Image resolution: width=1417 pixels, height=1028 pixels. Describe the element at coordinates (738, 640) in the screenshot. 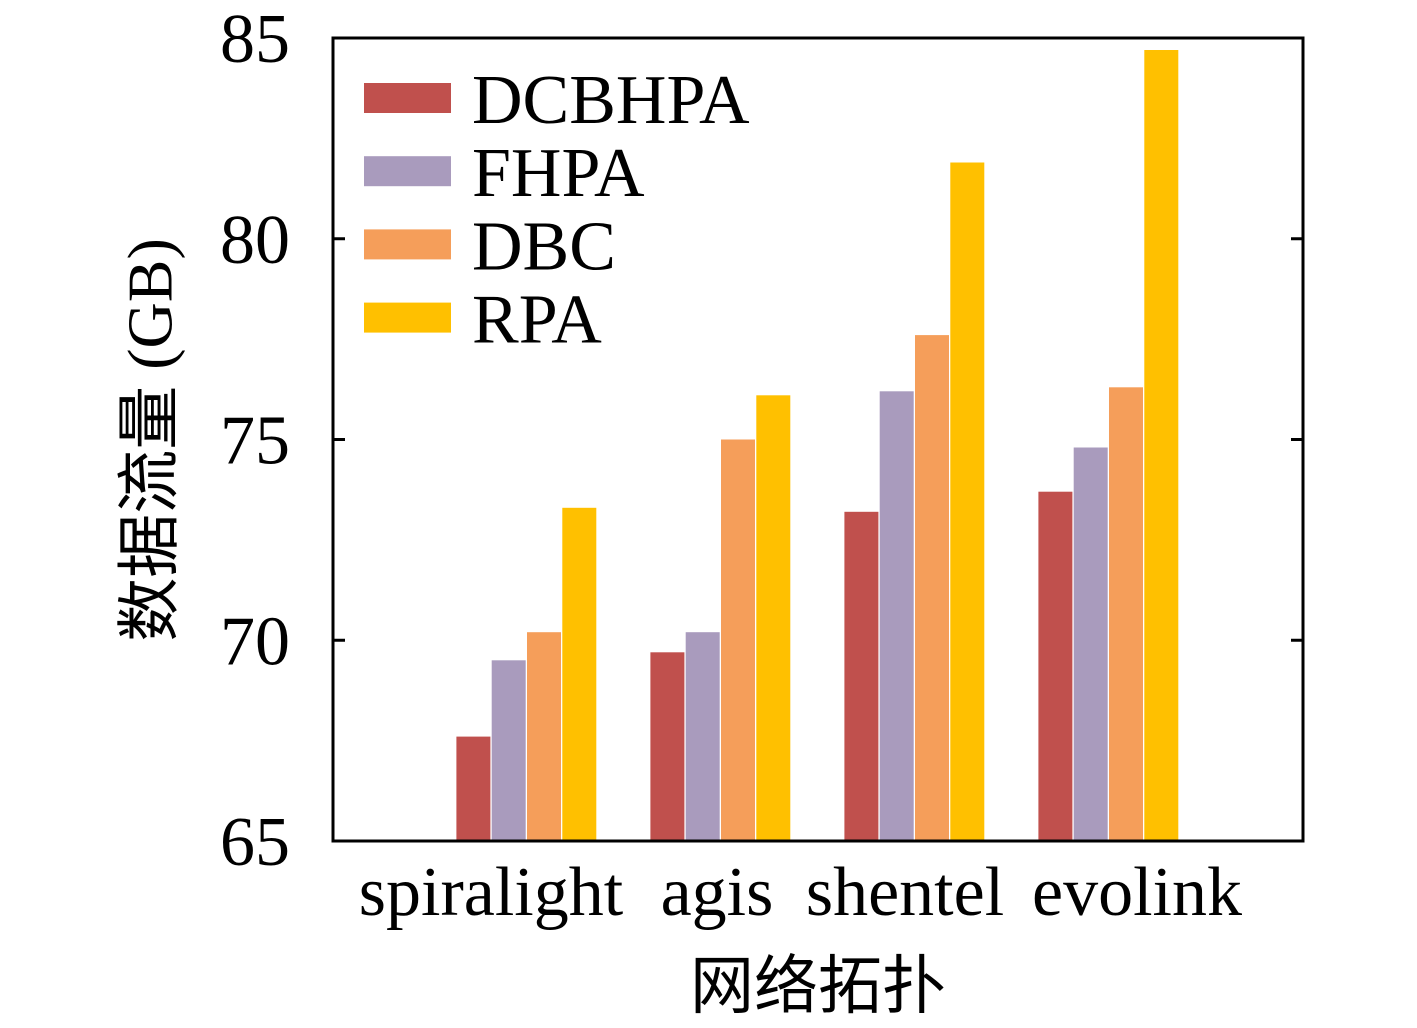

I see `bar-dbc-agis` at that location.